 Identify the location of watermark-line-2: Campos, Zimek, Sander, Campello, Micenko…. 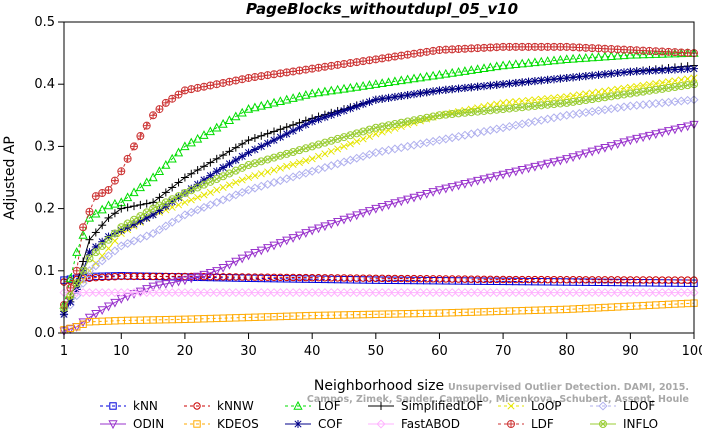
(498, 399).